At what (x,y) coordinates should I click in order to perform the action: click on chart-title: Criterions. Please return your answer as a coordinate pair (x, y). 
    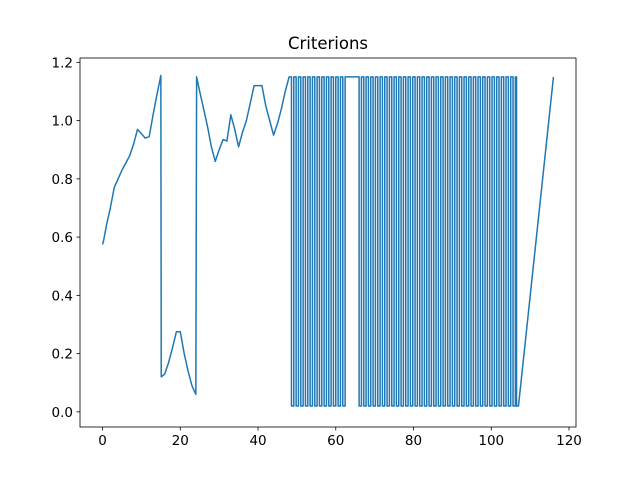
    Looking at the image, I should click on (328, 43).